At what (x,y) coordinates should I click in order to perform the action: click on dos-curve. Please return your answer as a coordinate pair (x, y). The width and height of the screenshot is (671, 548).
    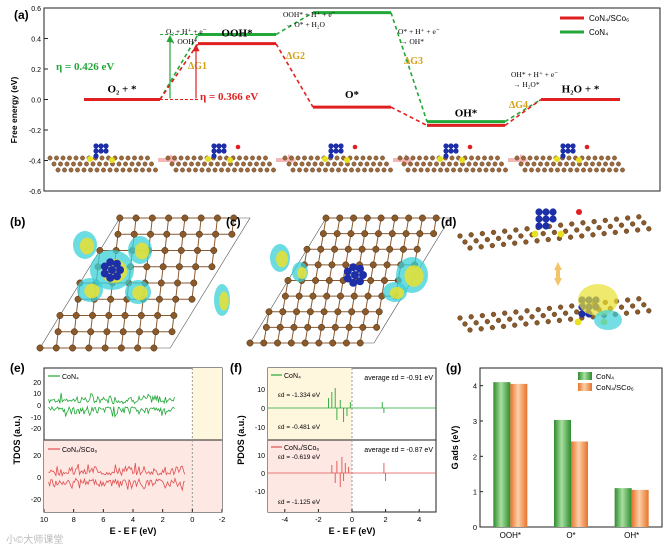
    Looking at the image, I should click on (116, 484).